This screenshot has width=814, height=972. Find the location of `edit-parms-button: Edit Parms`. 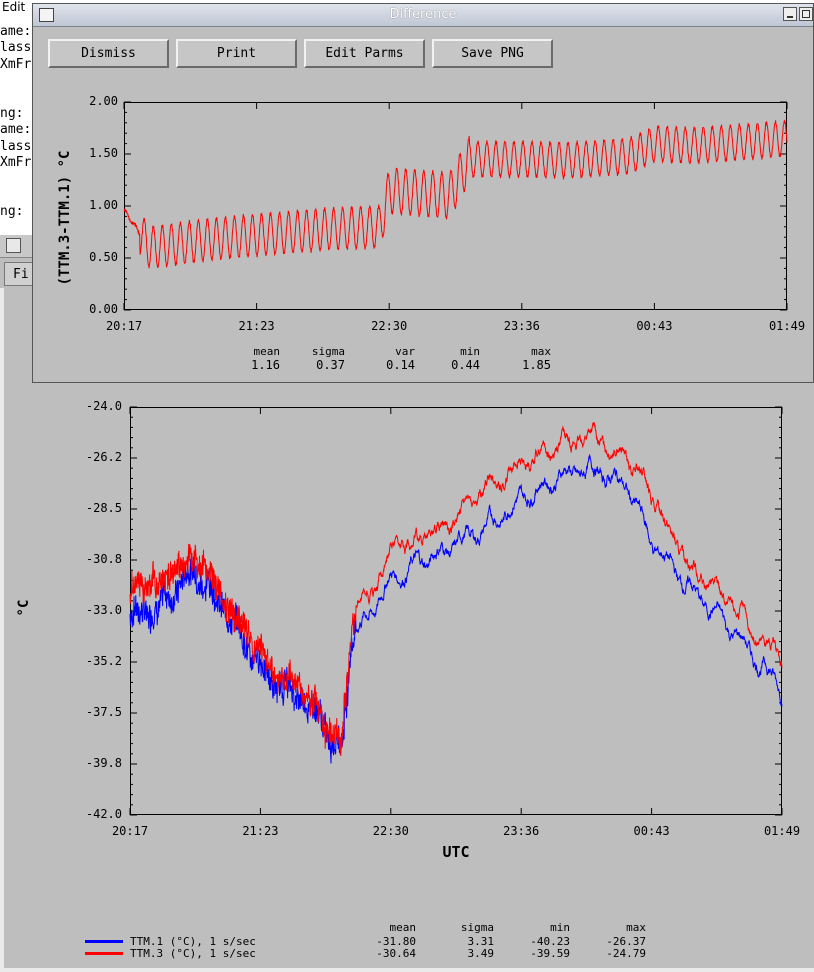

edit-parms-button: Edit Parms is located at coordinates (364, 53).